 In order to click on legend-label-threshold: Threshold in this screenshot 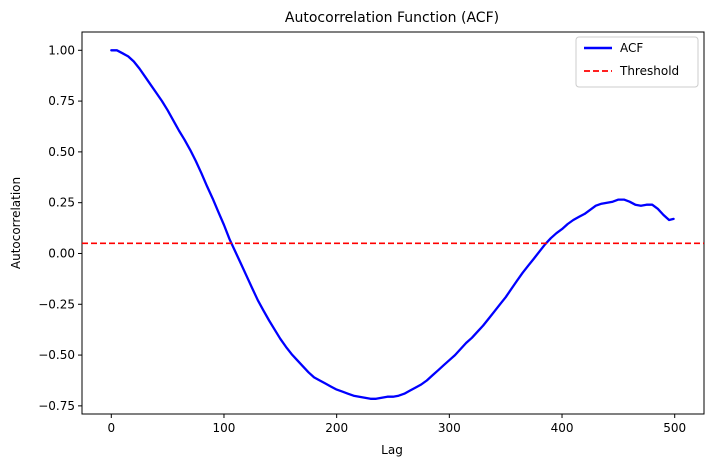, I will do `click(649, 71)`.